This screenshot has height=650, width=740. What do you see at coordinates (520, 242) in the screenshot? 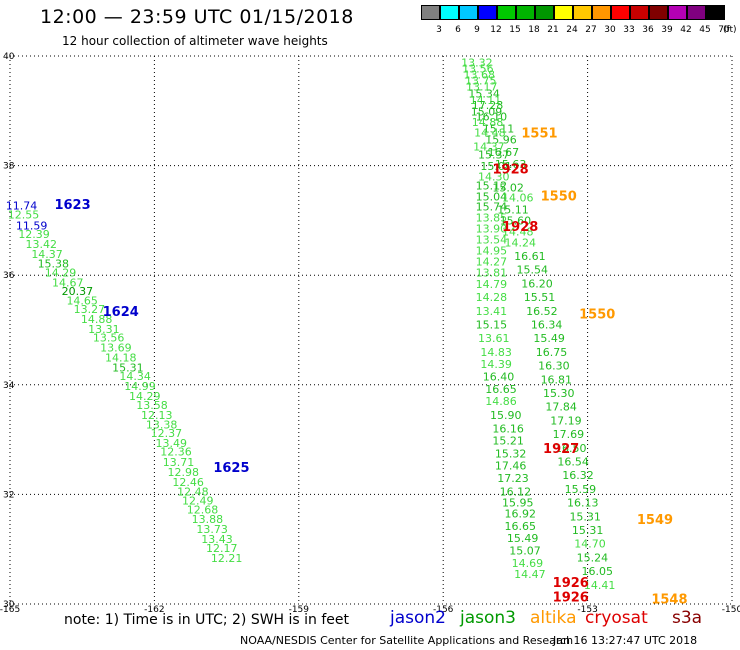
I see `data-point-jason3: 14.24` at bounding box center [520, 242].